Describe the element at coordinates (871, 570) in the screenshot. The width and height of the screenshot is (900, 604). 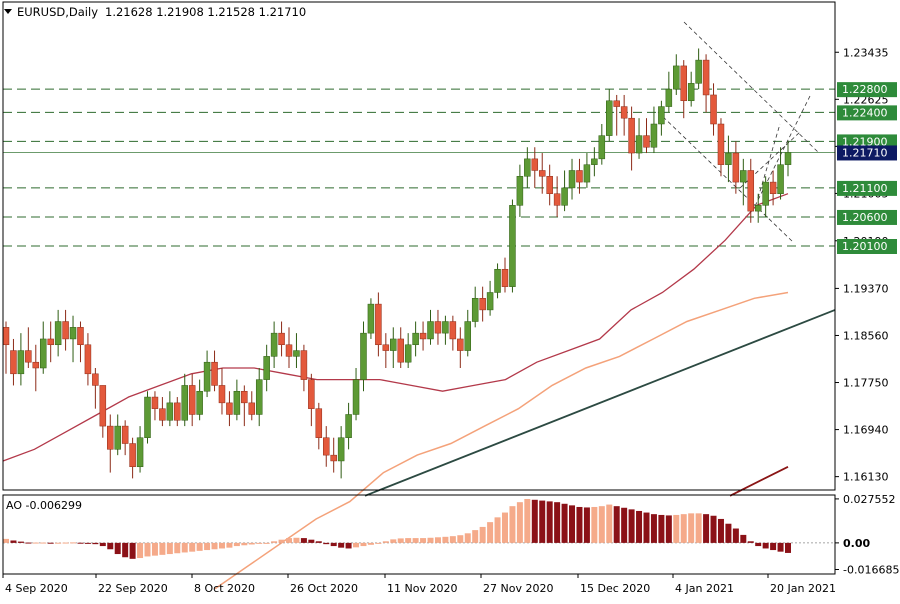
I see `ao-tick-label: -0.016685` at that location.